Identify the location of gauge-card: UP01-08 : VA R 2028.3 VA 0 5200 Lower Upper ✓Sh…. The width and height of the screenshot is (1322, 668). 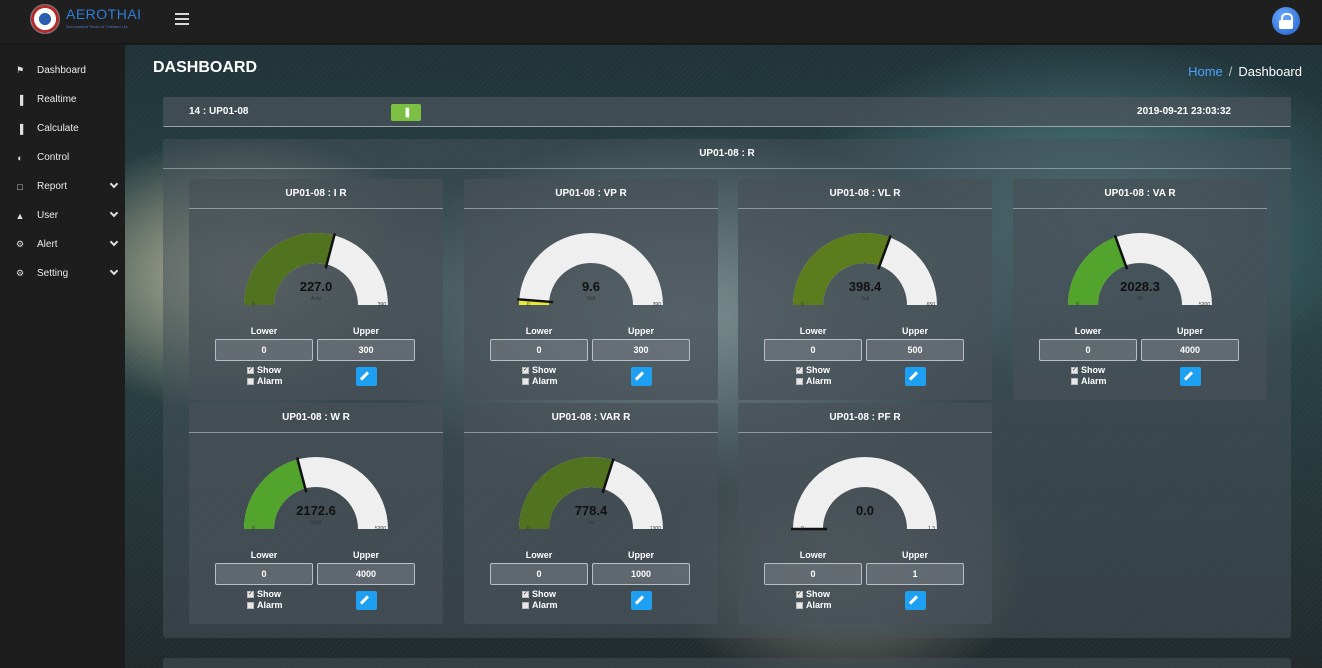
(1140, 289).